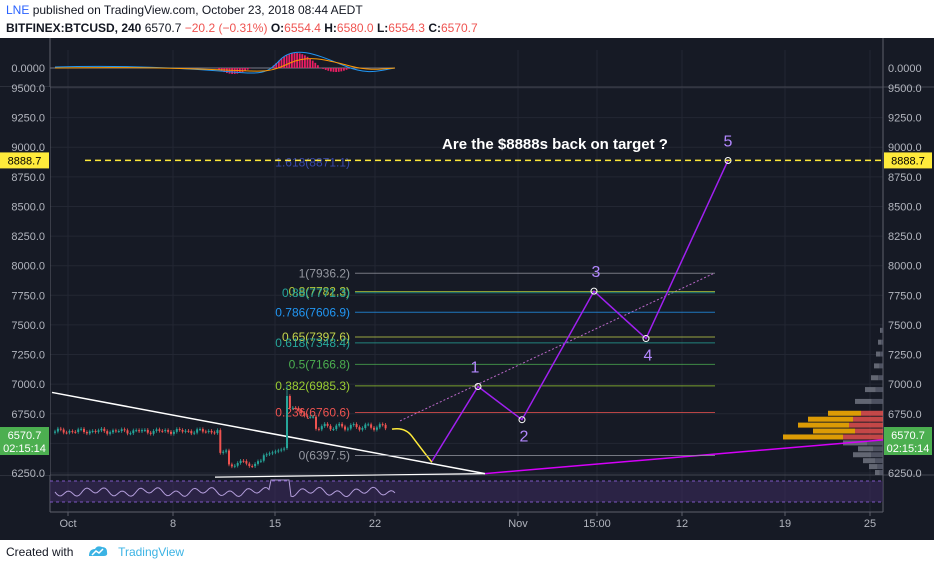 The height and width of the screenshot is (570, 934). I want to click on time-tick-label: 12, so click(682, 524).